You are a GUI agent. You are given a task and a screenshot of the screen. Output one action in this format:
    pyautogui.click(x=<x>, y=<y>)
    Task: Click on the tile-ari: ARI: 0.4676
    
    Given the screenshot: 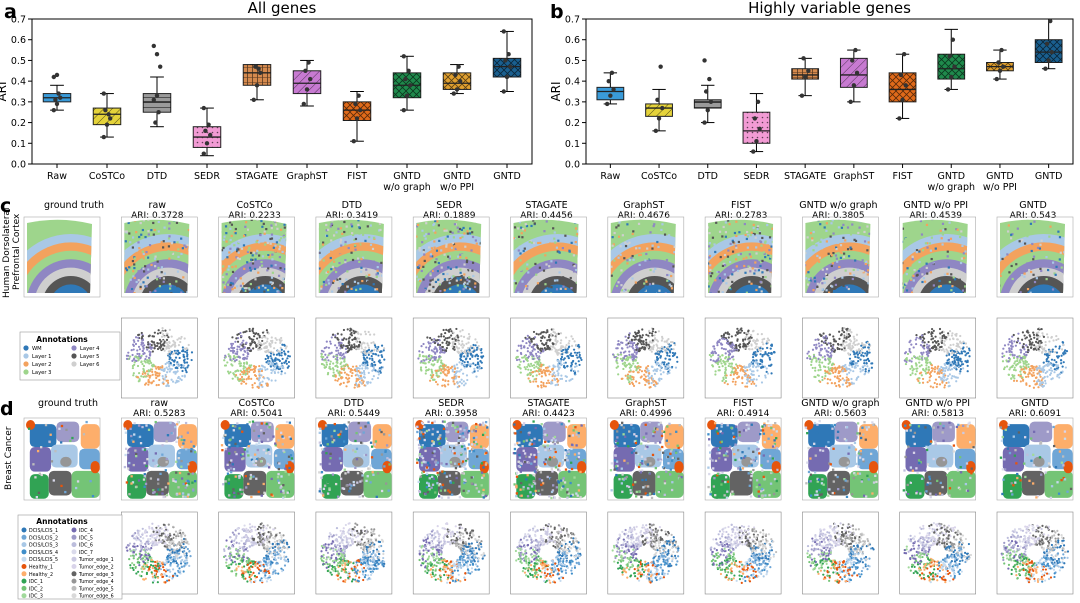 What is the action you would take?
    pyautogui.click(x=644, y=216)
    